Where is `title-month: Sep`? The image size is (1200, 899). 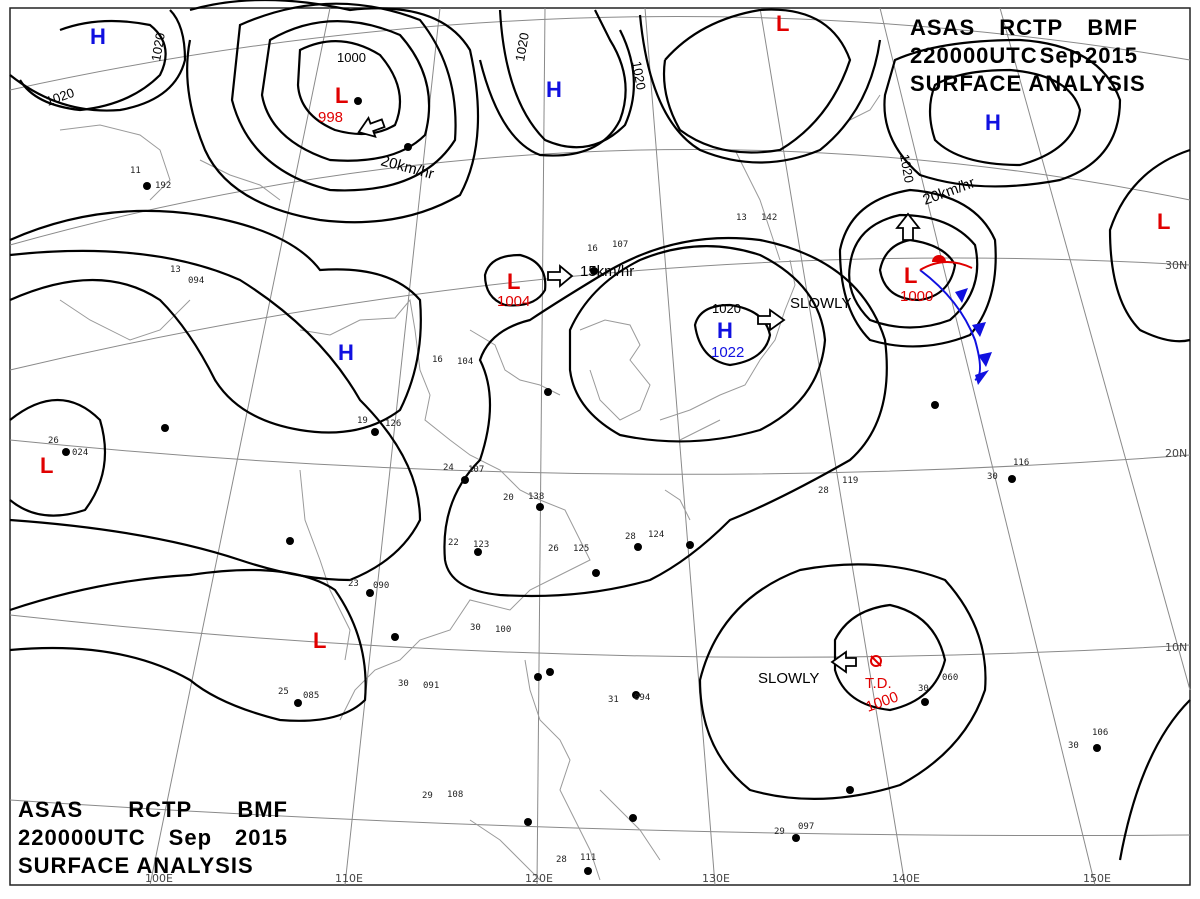
title-month: Sep is located at coordinates (190, 837).